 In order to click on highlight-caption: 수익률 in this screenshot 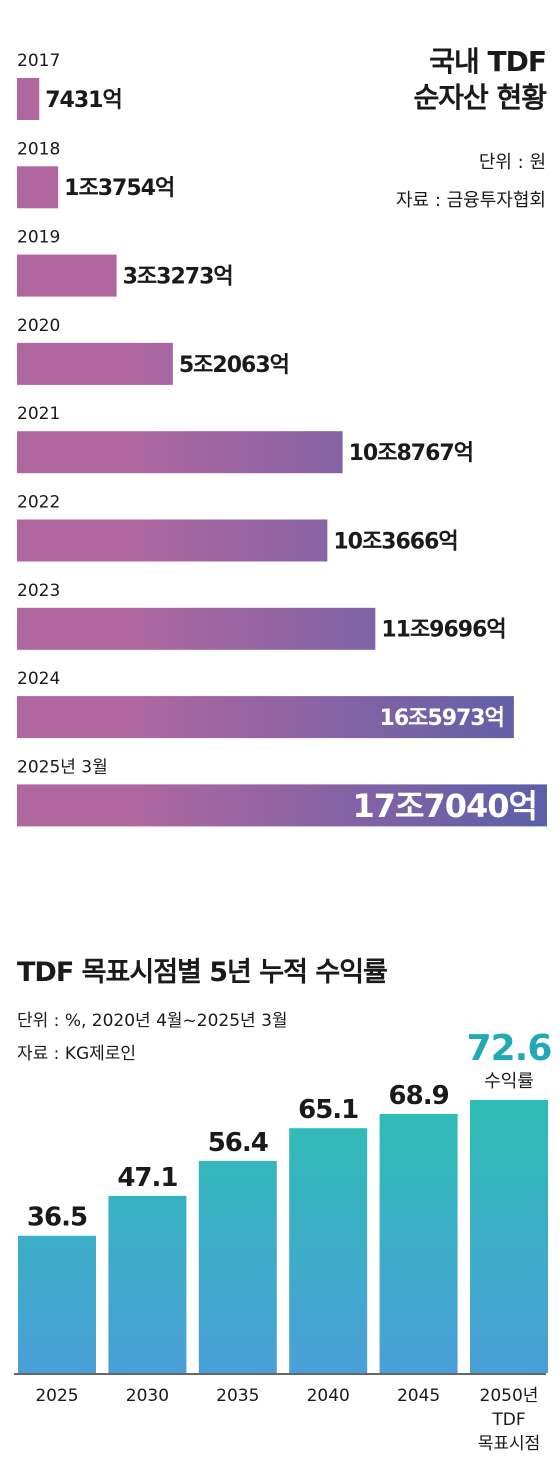, I will do `click(509, 1081)`.